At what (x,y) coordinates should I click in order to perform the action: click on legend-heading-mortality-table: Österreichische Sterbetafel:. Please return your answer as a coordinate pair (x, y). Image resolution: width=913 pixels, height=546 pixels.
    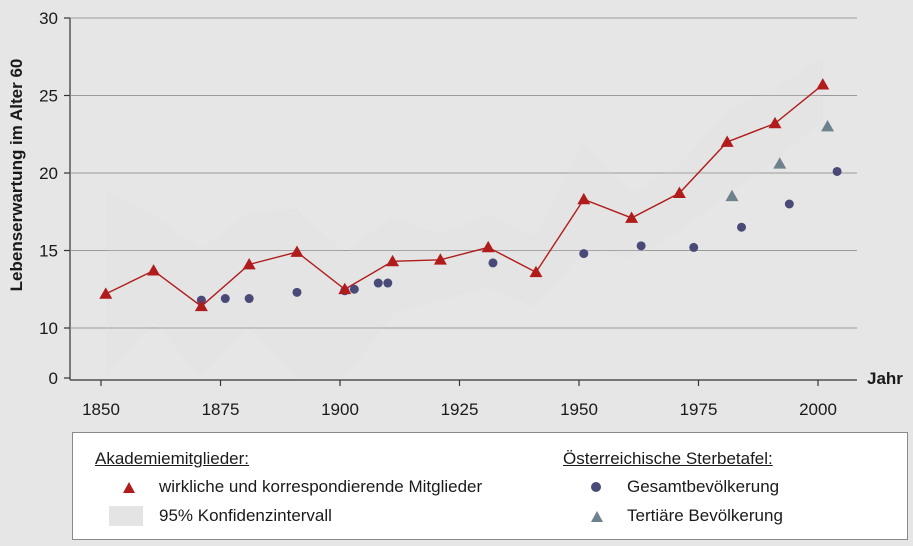
    Looking at the image, I should click on (668, 458).